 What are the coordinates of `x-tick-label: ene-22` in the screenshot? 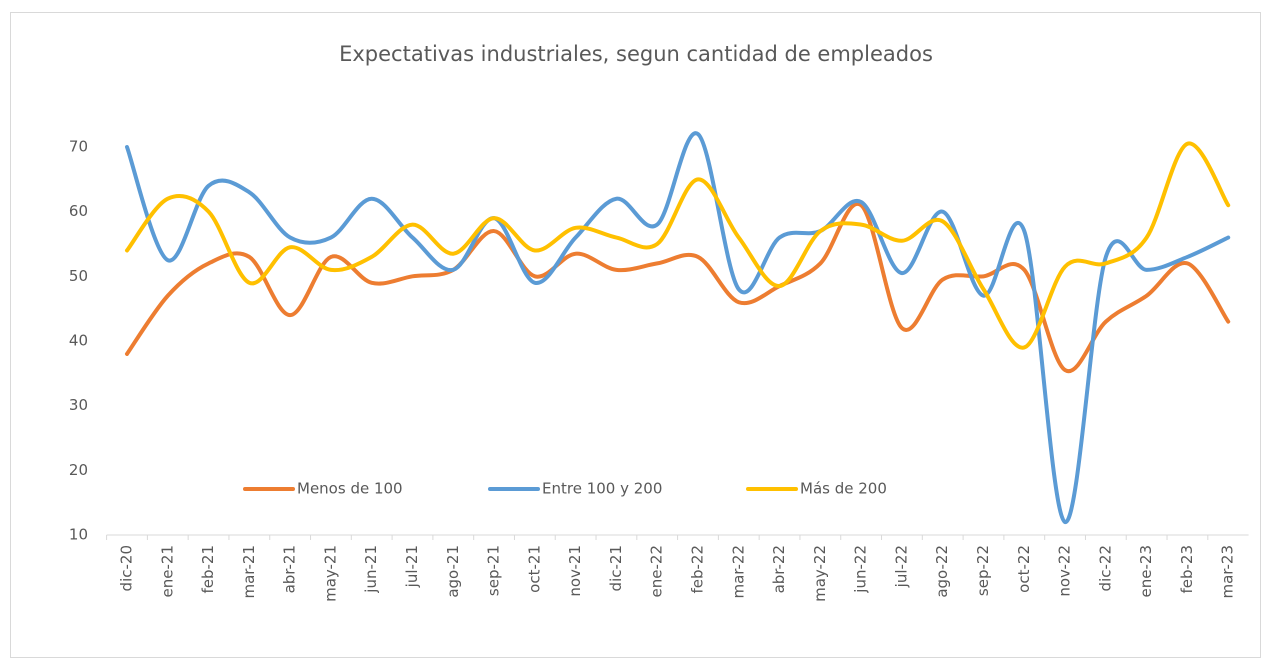 It's located at (657, 571).